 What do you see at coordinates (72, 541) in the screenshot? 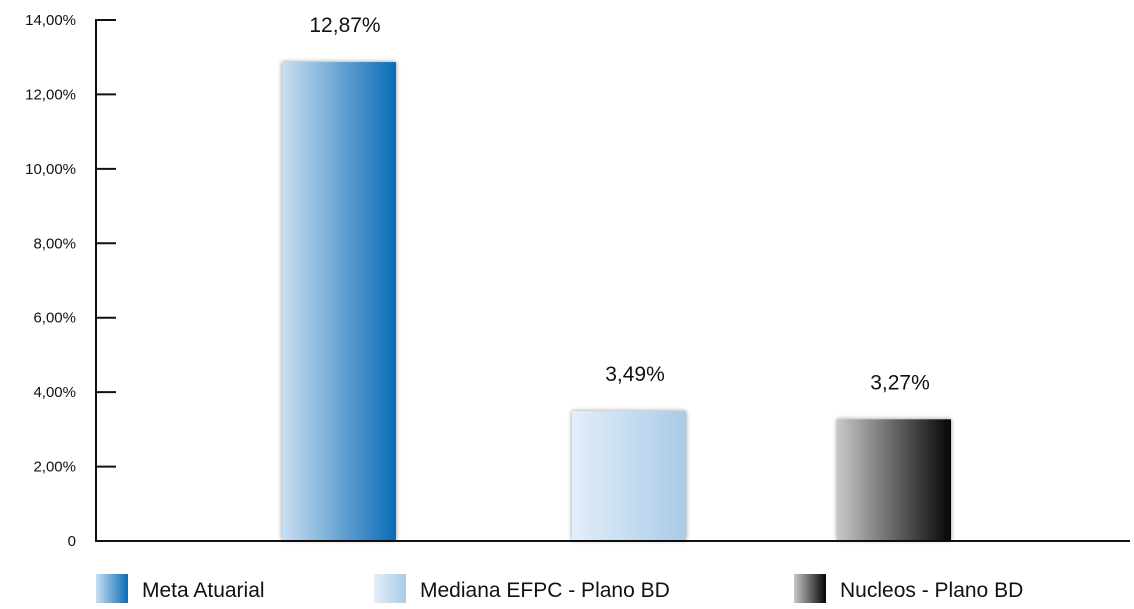
I see `y-tick-label: 0` at bounding box center [72, 541].